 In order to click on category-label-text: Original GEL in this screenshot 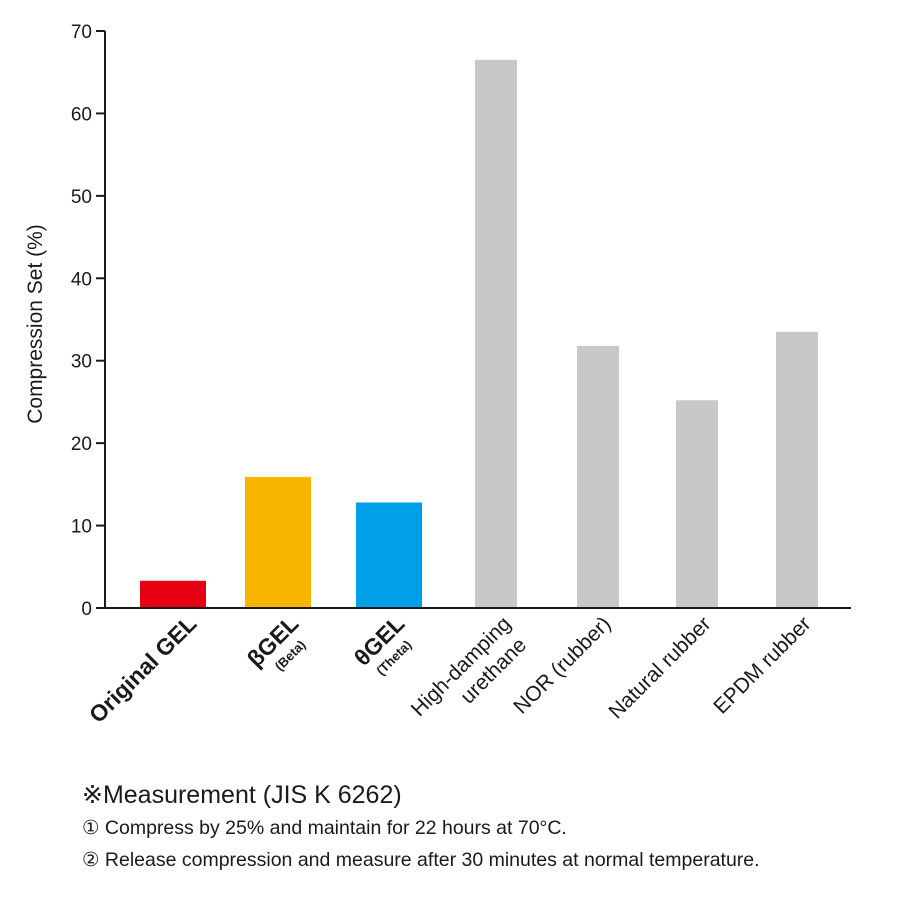, I will do `click(143, 669)`.